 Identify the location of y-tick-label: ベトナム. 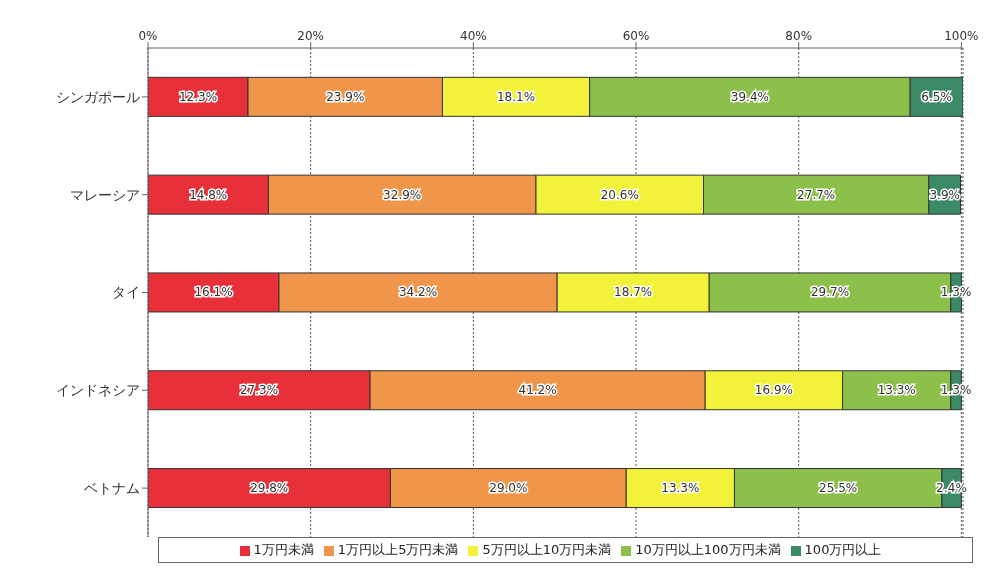
(112, 488).